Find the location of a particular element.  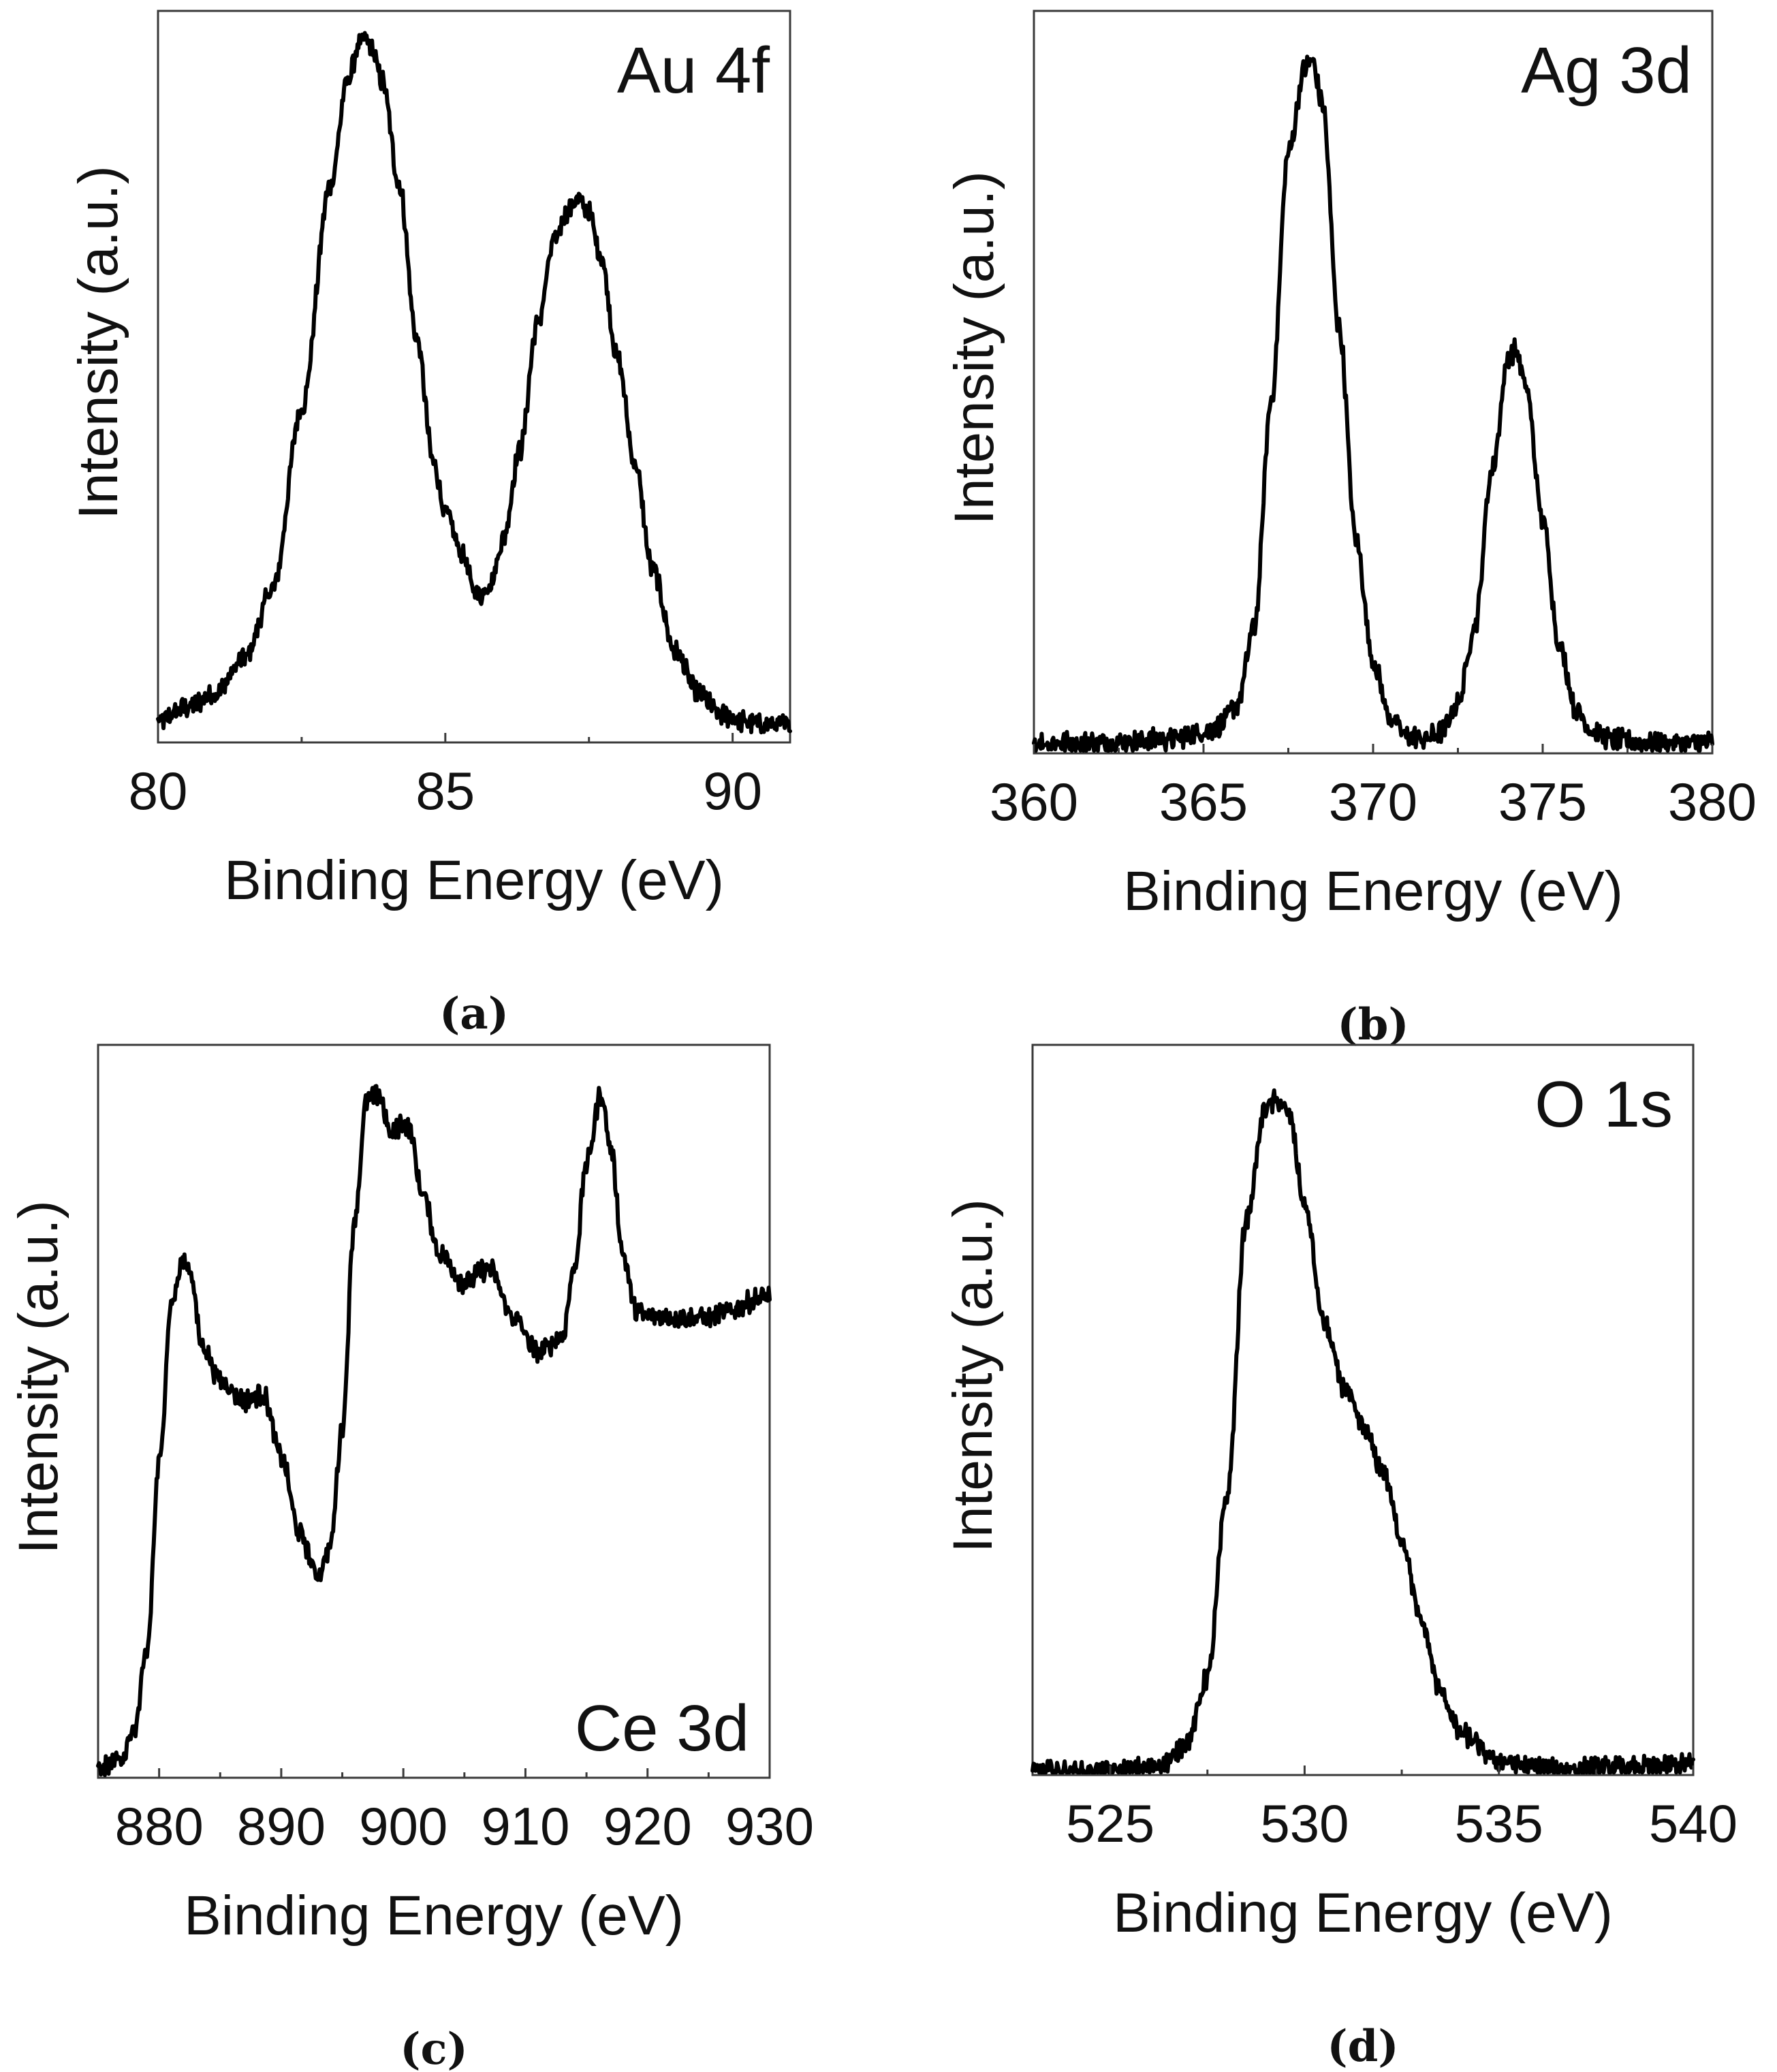

spectrum-line-c is located at coordinates (434, 1430).